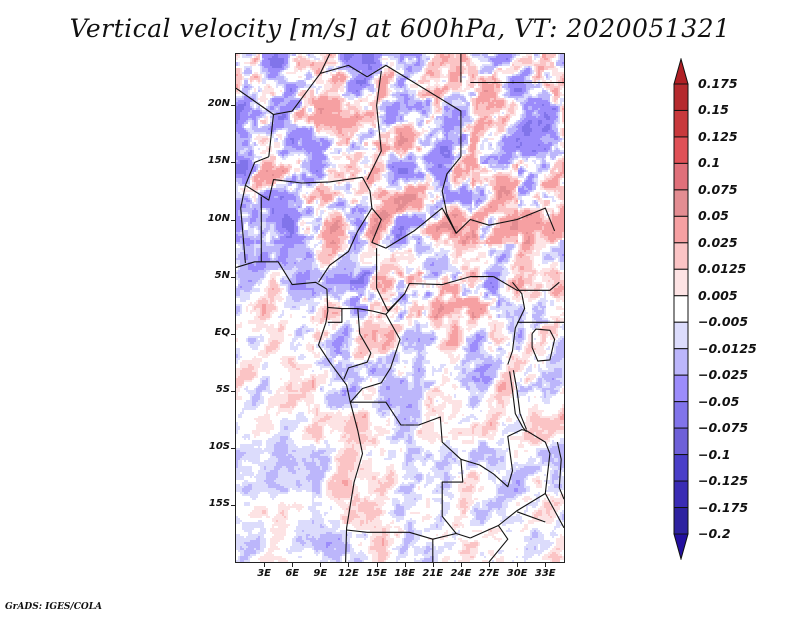 The height and width of the screenshot is (618, 800). I want to click on lon-tick-label: 12E, so click(348, 573).